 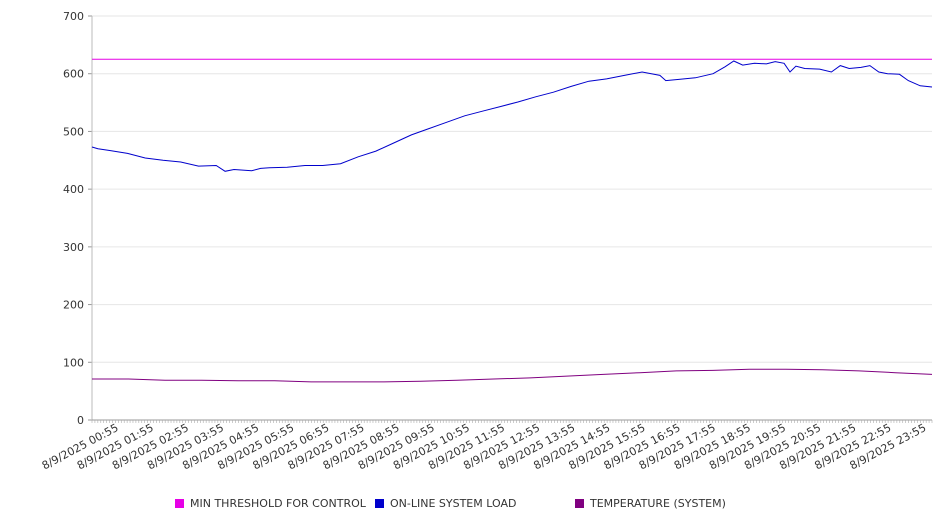 I want to click on legend-swatch-min-threshold, so click(x=179, y=503).